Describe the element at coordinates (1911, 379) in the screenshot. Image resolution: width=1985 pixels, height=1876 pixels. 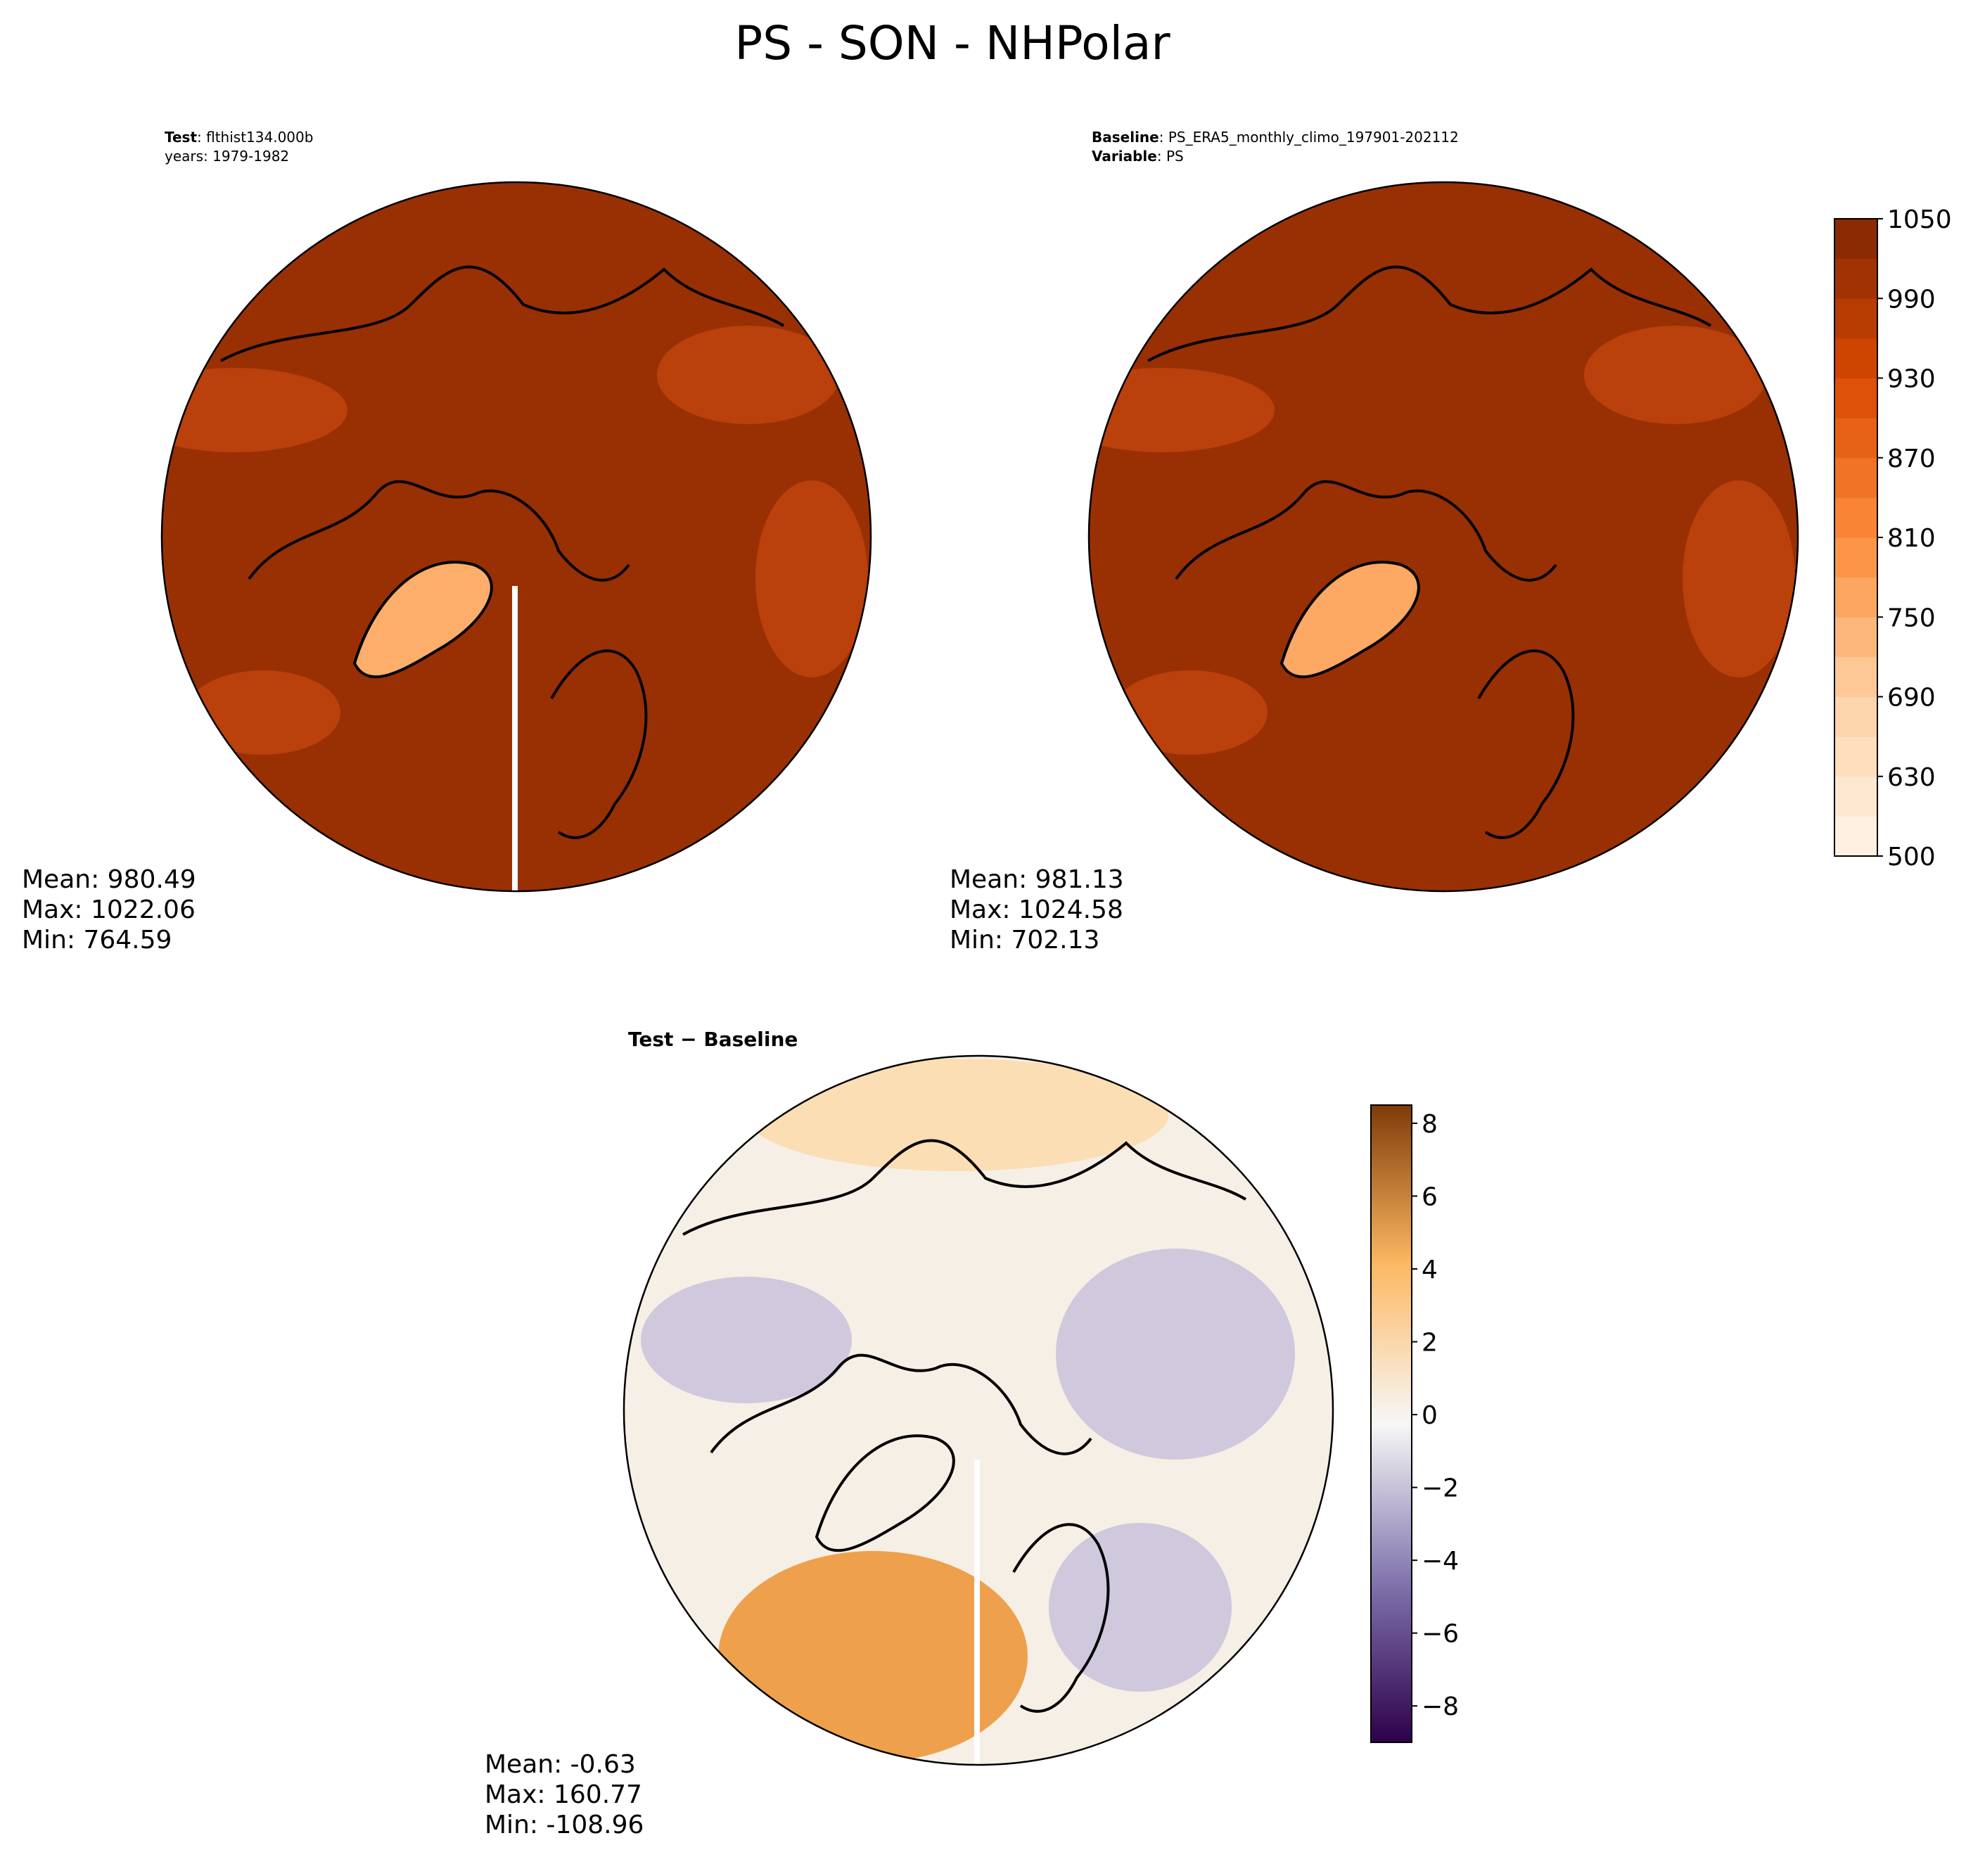
I see `colorbar-tick-label: 930` at that location.